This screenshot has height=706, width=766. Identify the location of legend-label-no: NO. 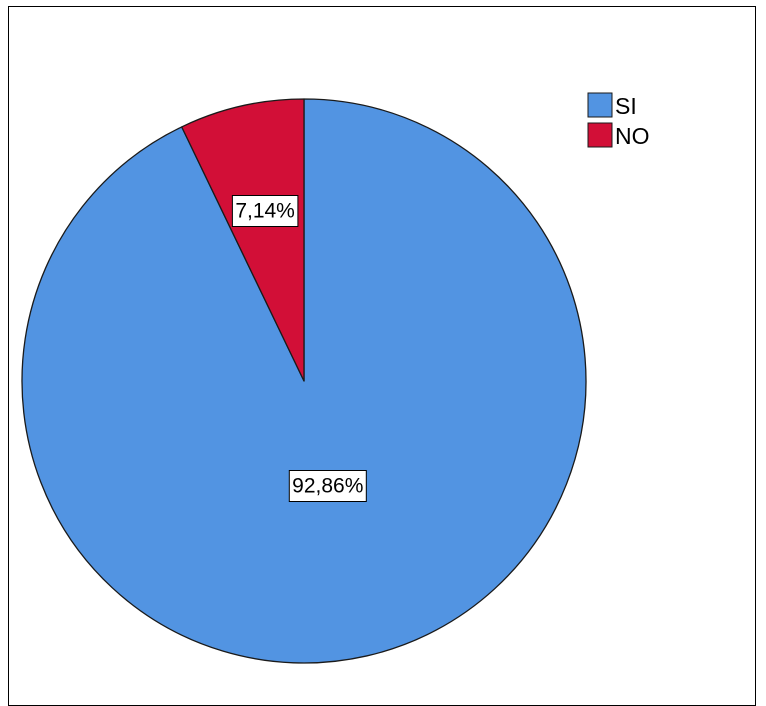
(632, 136).